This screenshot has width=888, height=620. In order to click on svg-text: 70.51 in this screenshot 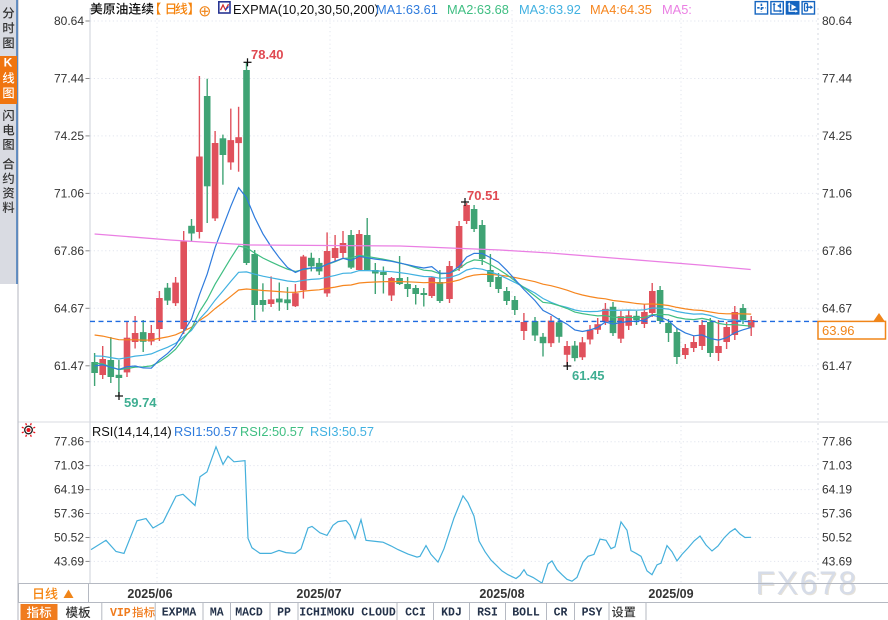, I will do `click(483, 195)`.